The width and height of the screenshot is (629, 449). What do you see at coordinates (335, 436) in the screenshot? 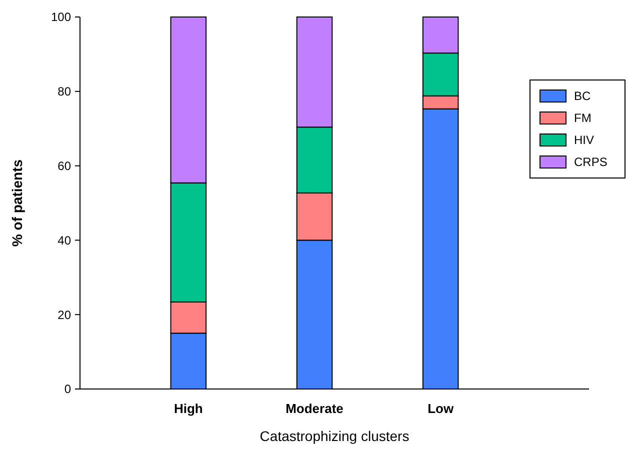
I see `x-axis-title: Catastrophizing clusters` at bounding box center [335, 436].